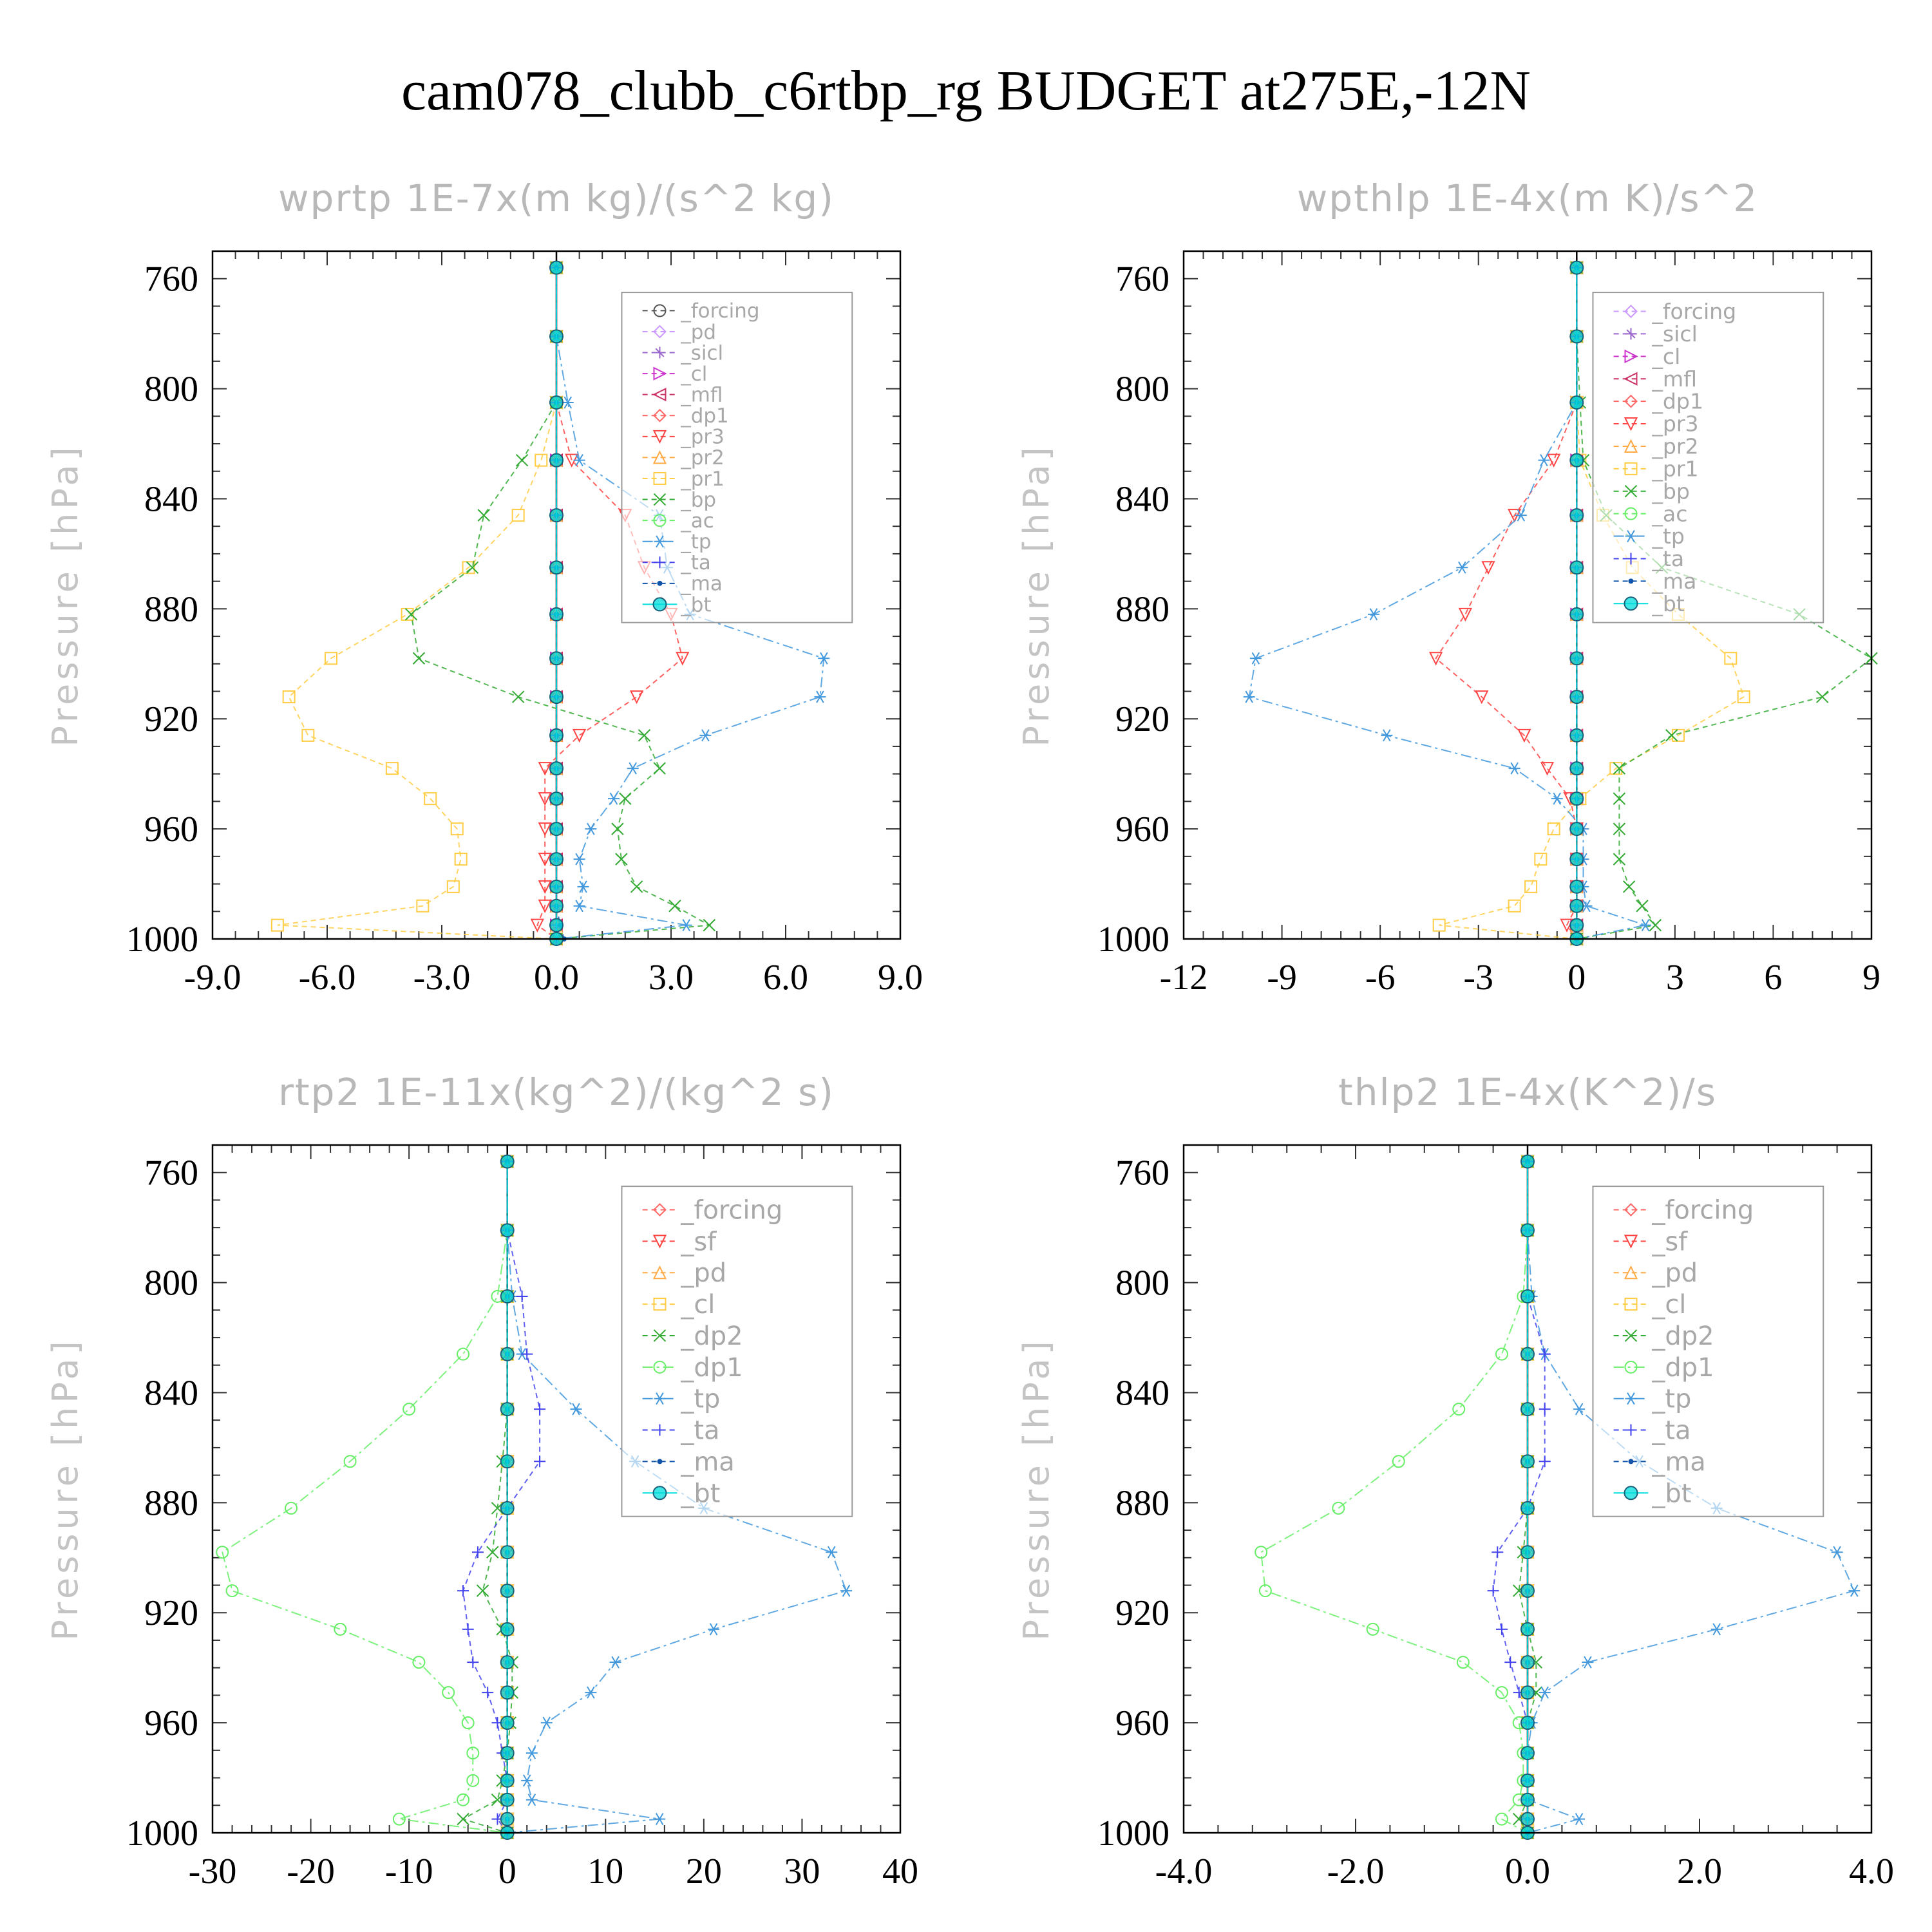 The height and width of the screenshot is (1932, 1932). Describe the element at coordinates (1142, 1393) in the screenshot. I see `y-tick-label: 840` at that location.